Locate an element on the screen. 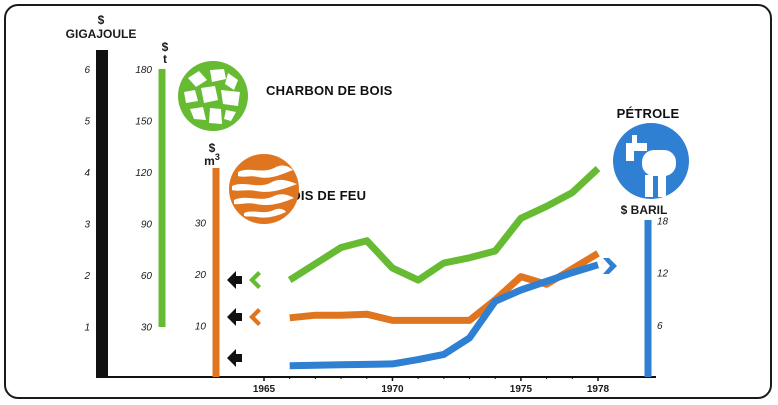 This screenshot has height=405, width=778. baril-unit-label: $ BARIL is located at coordinates (644, 210).